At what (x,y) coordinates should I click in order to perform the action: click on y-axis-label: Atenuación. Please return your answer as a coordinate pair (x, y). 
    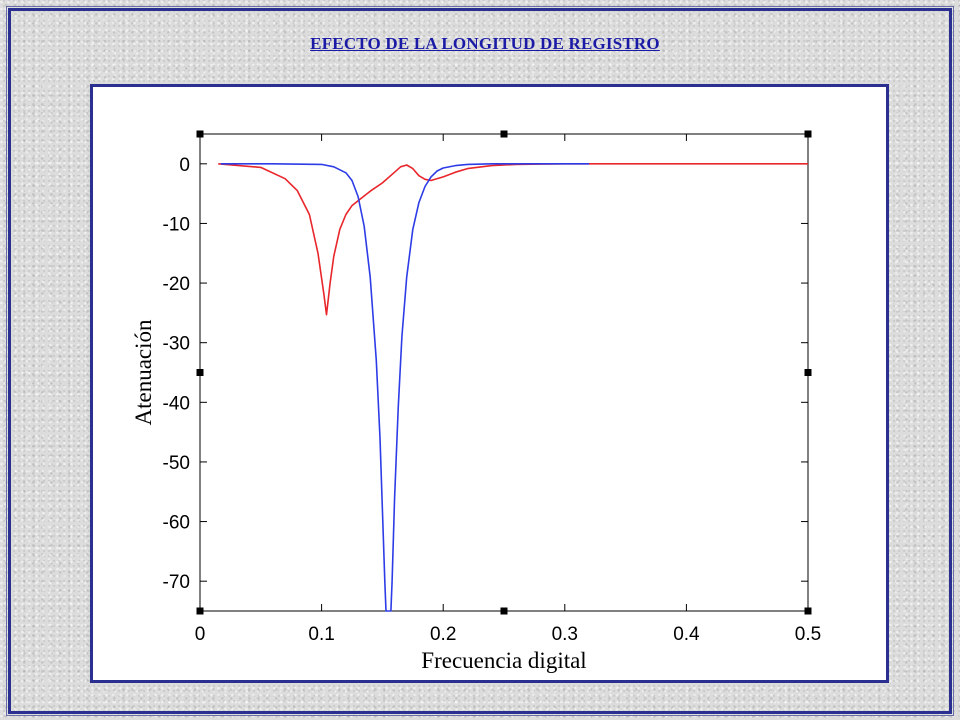
    Looking at the image, I should click on (143, 372).